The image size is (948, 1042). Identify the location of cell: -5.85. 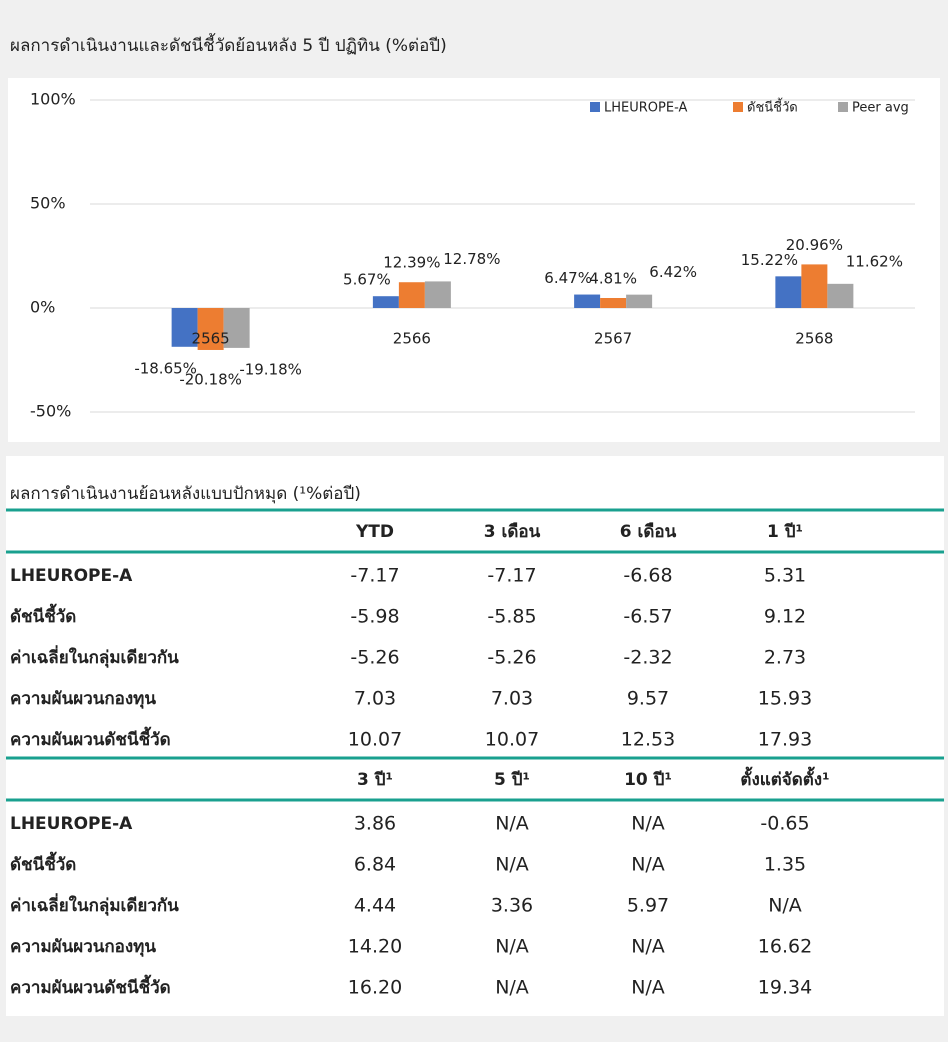
(511, 617).